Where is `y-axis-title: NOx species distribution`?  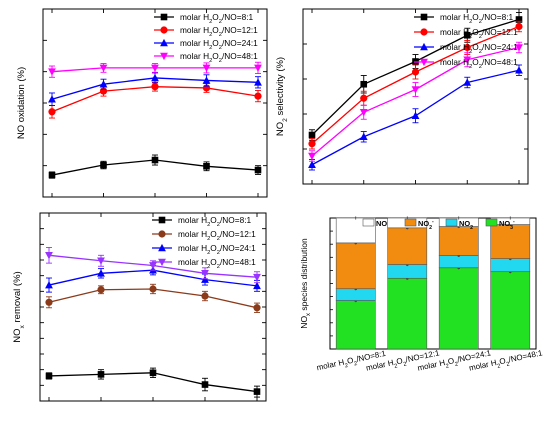 y-axis-title: NOx species distribution is located at coordinates (305, 283).